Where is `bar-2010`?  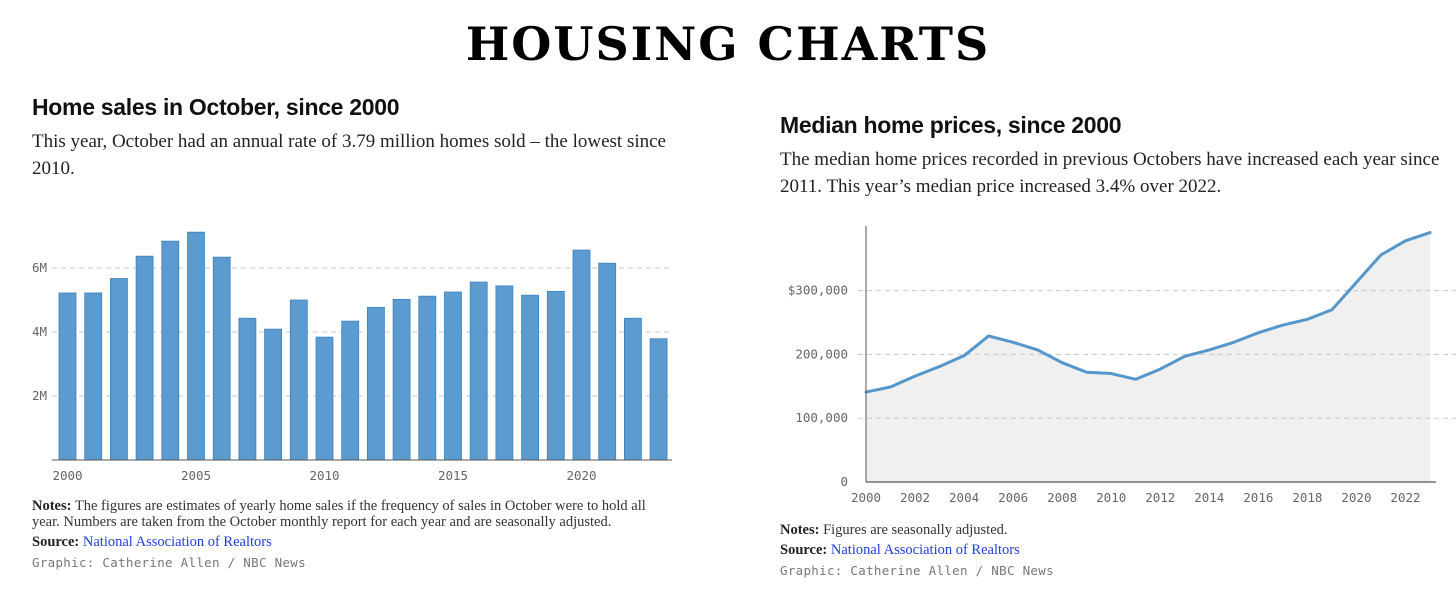 bar-2010 is located at coordinates (324, 398).